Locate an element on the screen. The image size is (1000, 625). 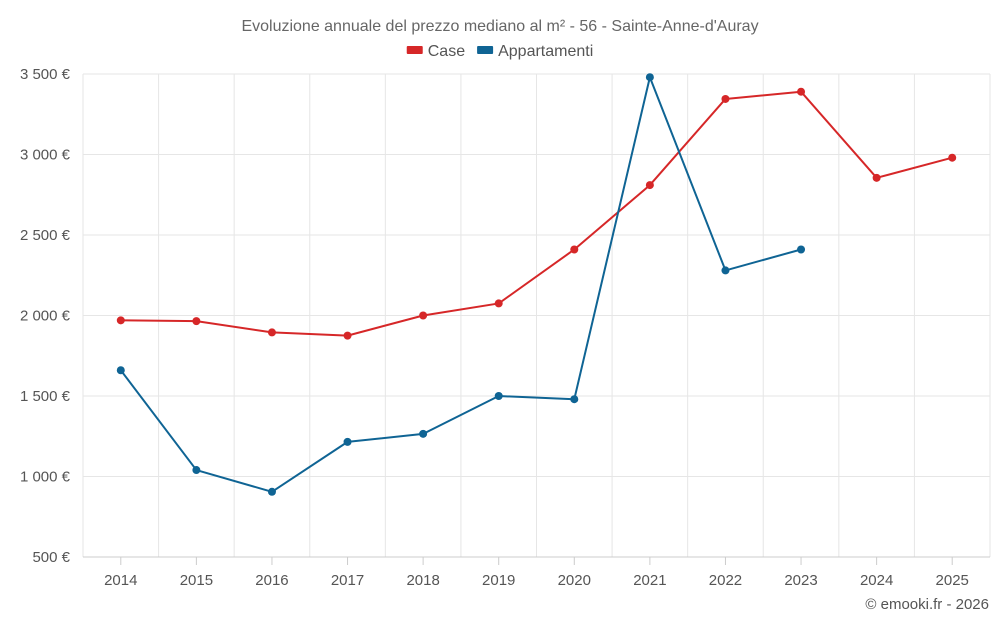
y-tick-label: 1 000 € is located at coordinates (45, 477).